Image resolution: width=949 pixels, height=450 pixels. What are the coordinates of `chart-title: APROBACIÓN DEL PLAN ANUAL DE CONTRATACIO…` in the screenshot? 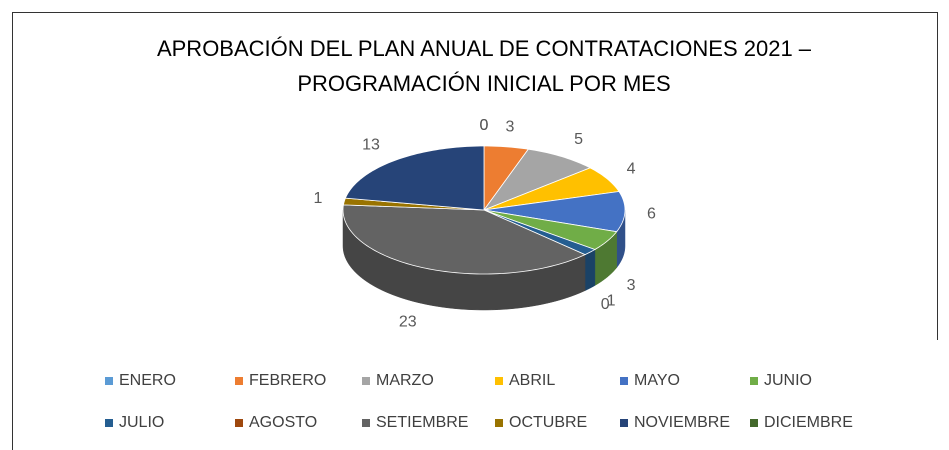 It's located at (484, 48).